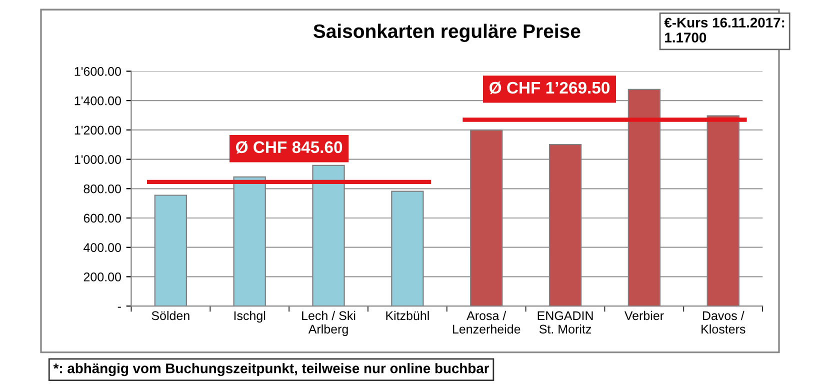  Describe the element at coordinates (102, 189) in the screenshot. I see `y-tick-label: 800.00` at that location.